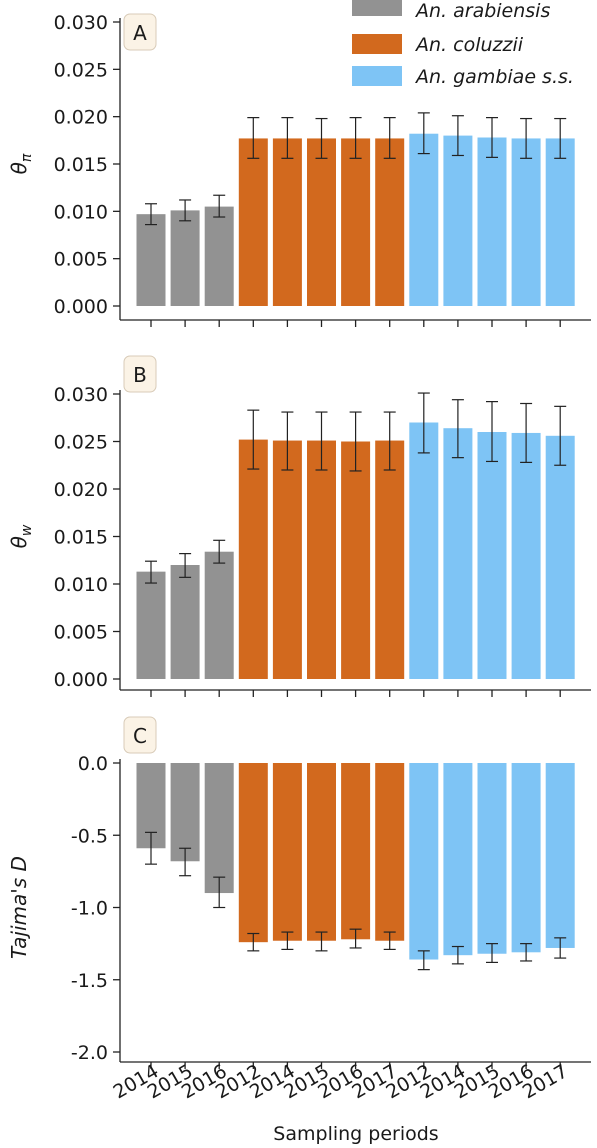 The image size is (597, 1148). I want to click on y-axis-label: Tajima's D, so click(19, 907).